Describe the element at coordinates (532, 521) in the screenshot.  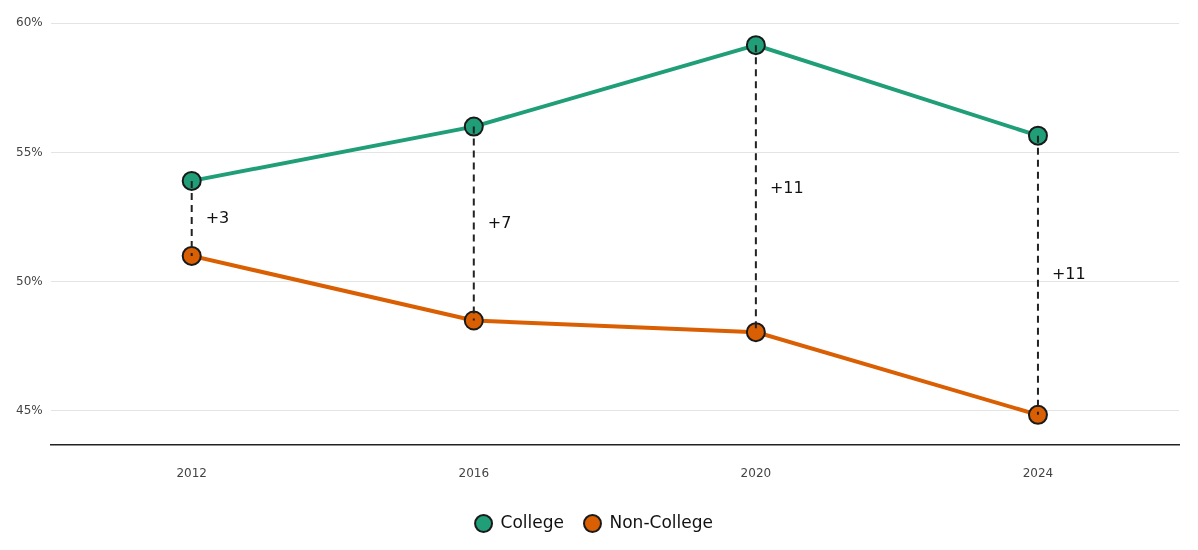
I see `legend-label: College` at that location.